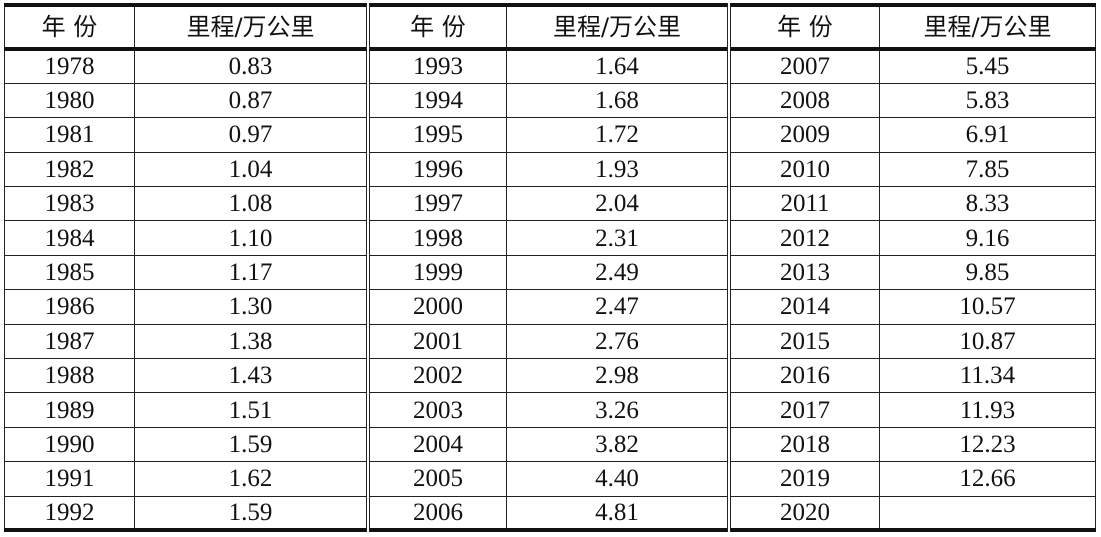 The image size is (1101, 537). Describe the element at coordinates (987, 100) in the screenshot. I see `mileage-cell: 5.83` at that location.